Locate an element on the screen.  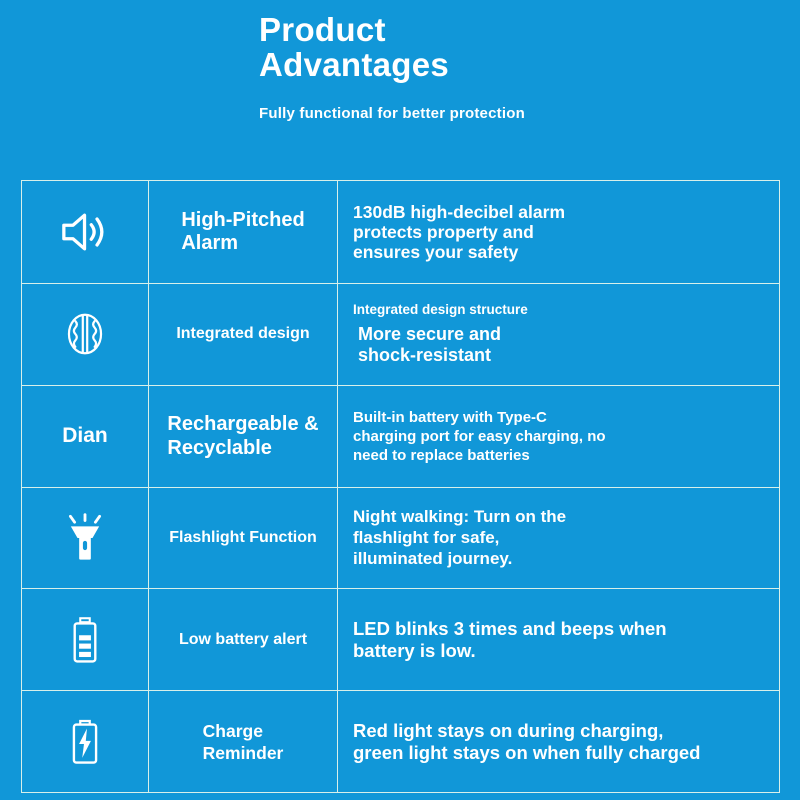
icon-cell: Dian is located at coordinates (85, 436).